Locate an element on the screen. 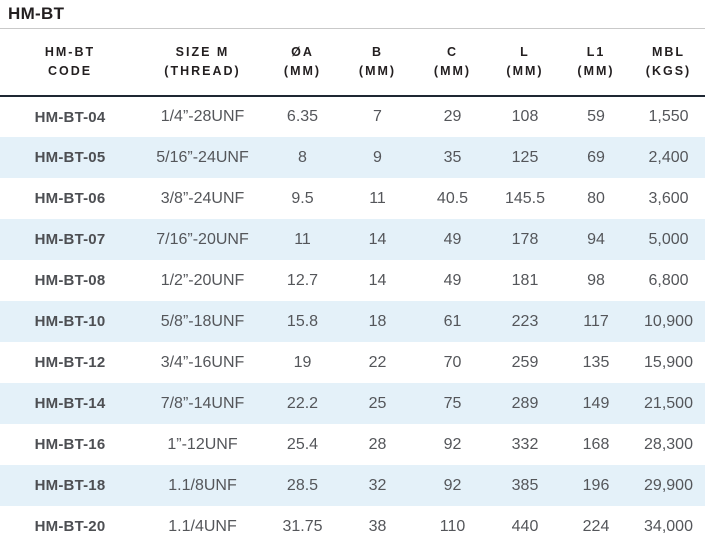  column-header-l1: L1 (MM) is located at coordinates (596, 63).